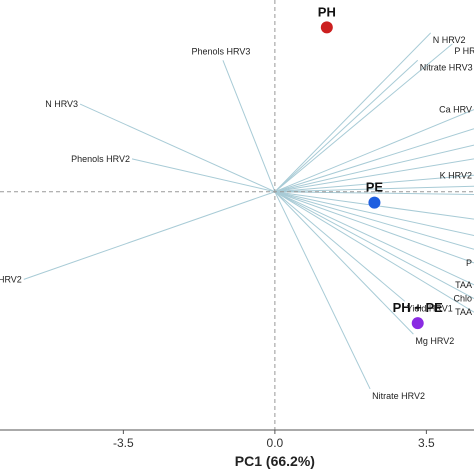 This screenshot has height=474, width=474. What do you see at coordinates (123, 443) in the screenshot?
I see `x-tick-label: -3.5` at bounding box center [123, 443].